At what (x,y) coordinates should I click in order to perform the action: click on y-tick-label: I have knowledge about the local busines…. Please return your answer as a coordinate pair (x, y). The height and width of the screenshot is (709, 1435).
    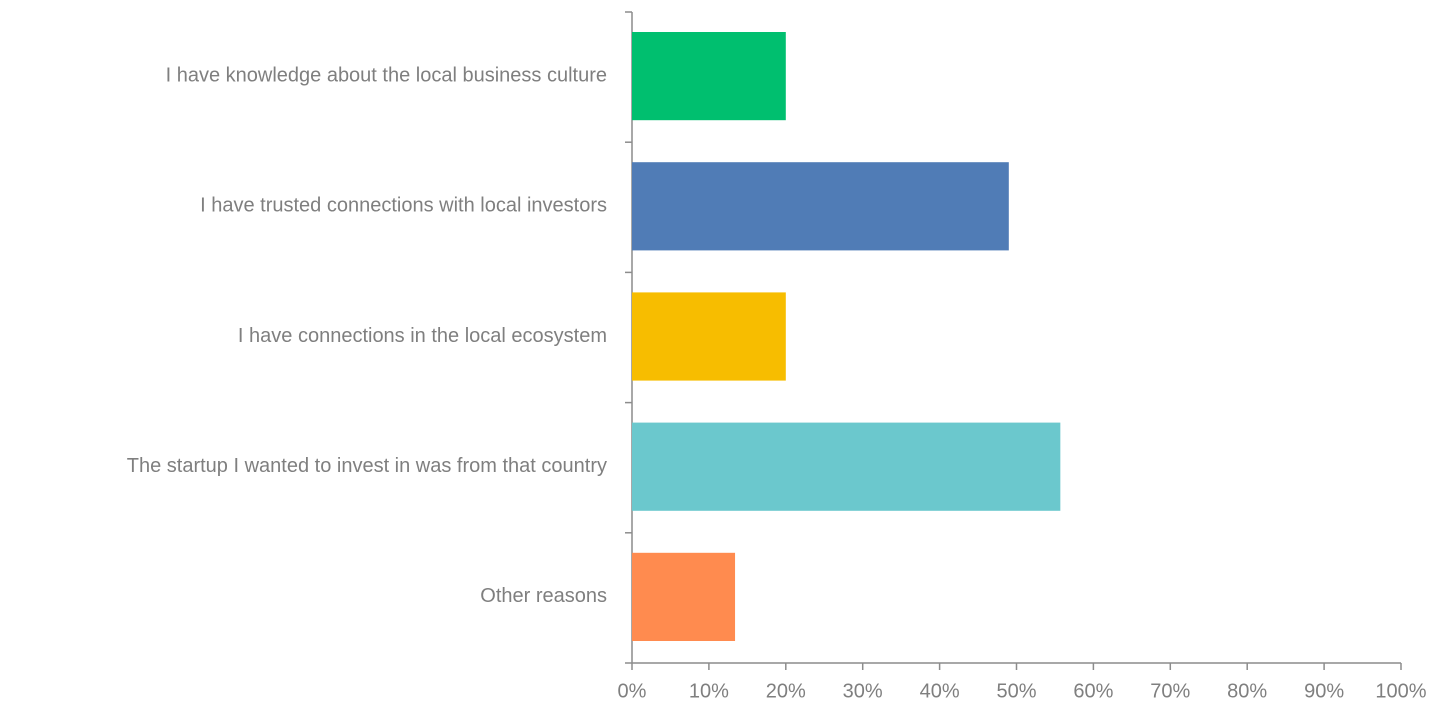
    Looking at the image, I should click on (386, 75).